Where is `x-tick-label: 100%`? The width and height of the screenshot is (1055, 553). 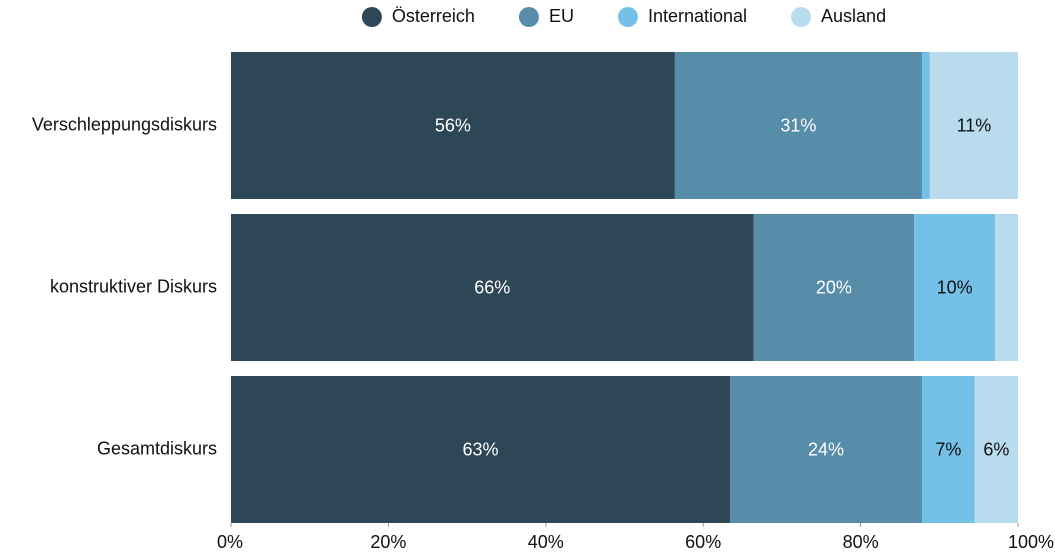 x-tick-label: 100% is located at coordinates (1031, 542).